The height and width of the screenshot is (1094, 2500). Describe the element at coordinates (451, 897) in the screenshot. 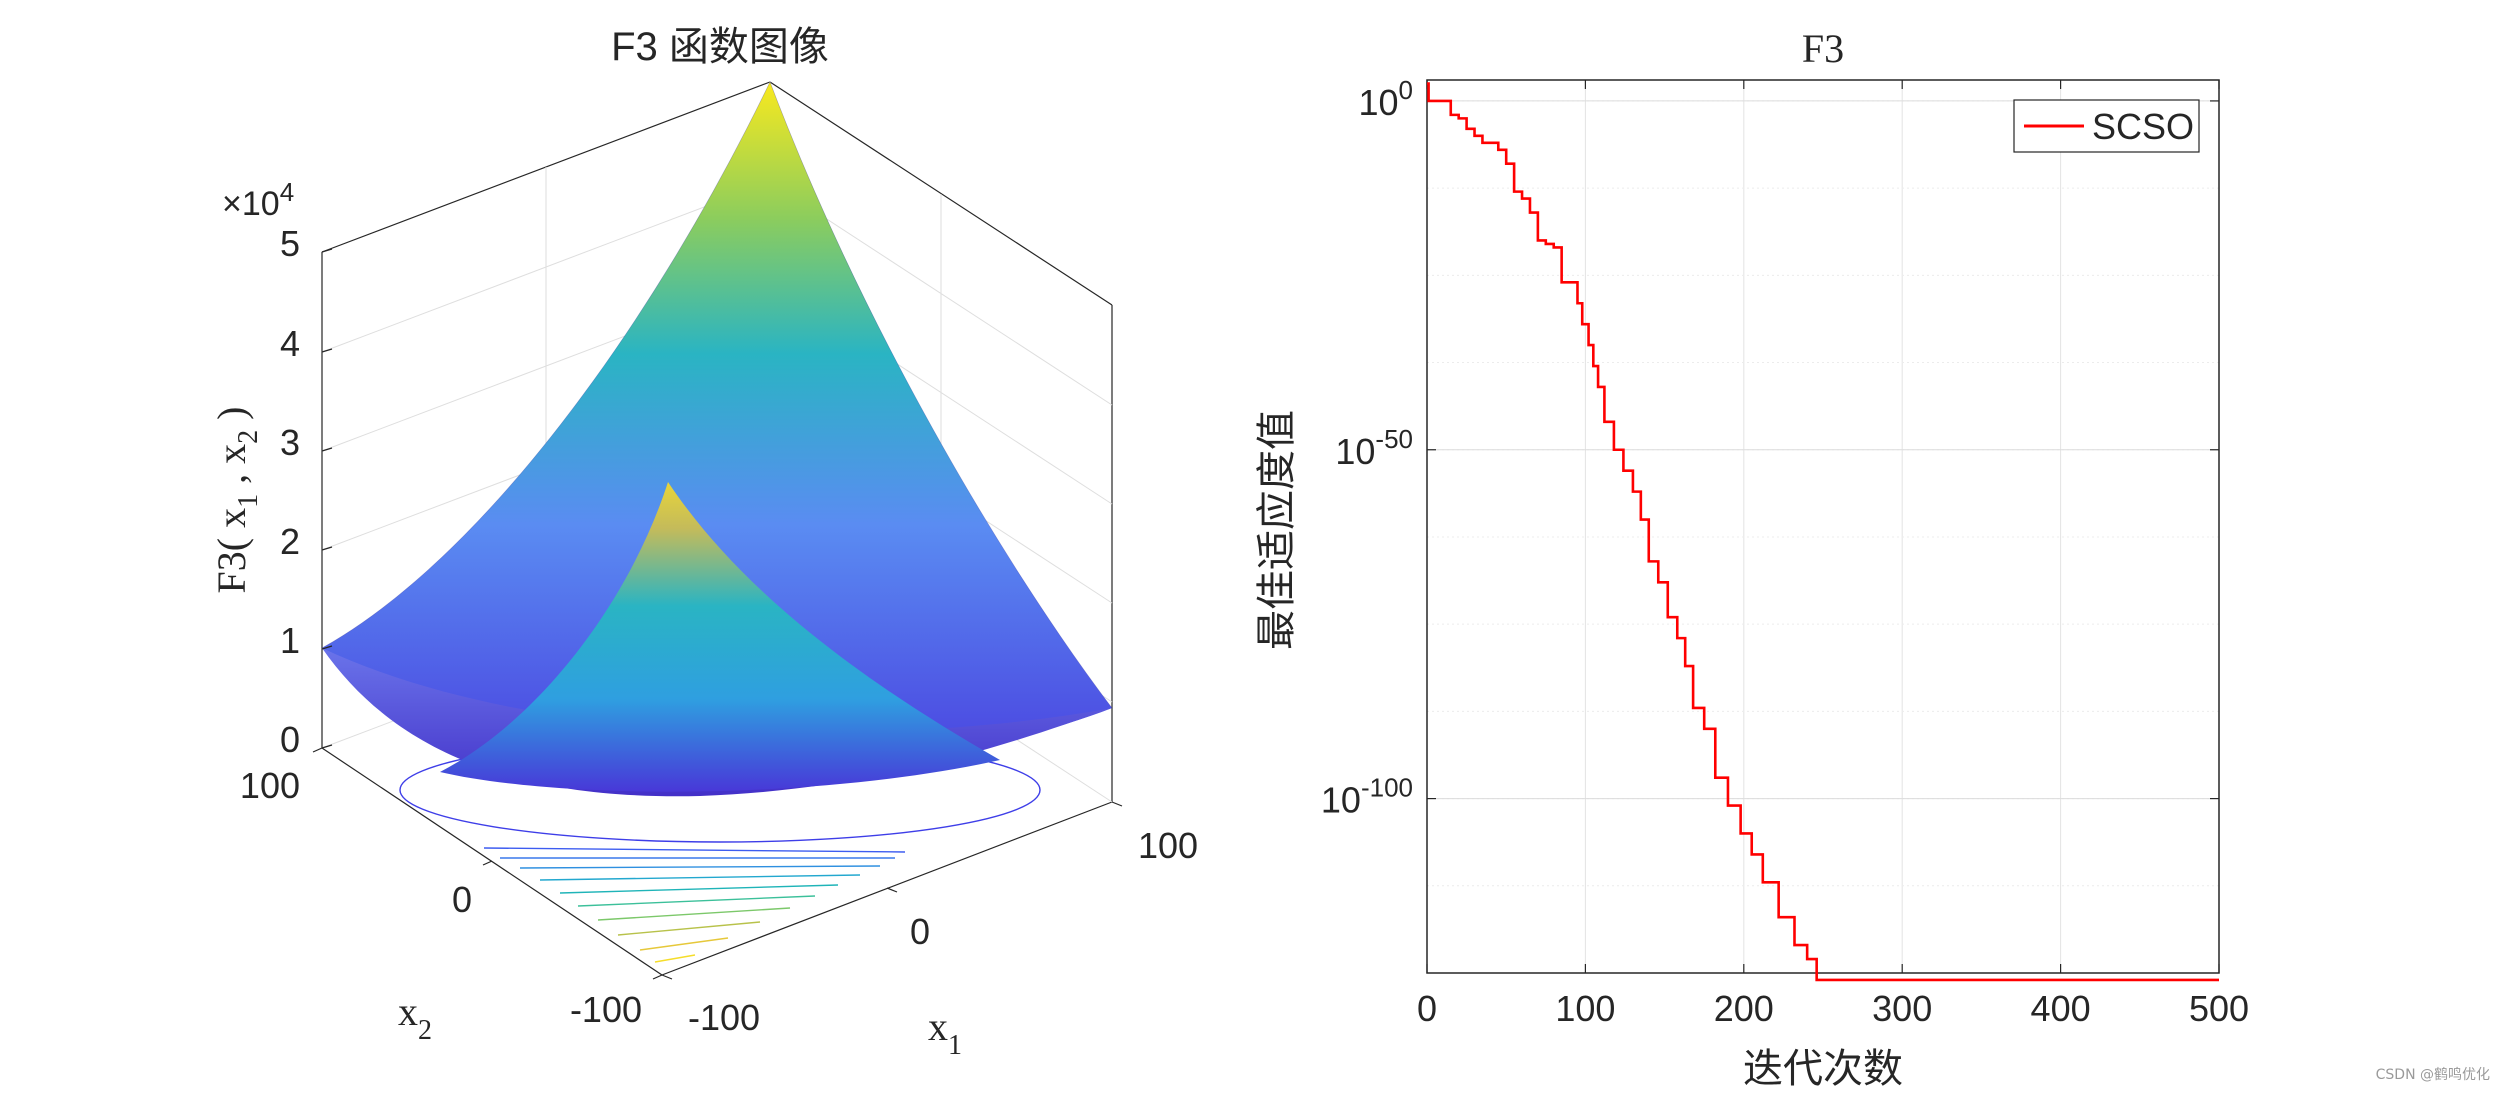

I see `x2-axis: 100 0 -100 x2` at that location.